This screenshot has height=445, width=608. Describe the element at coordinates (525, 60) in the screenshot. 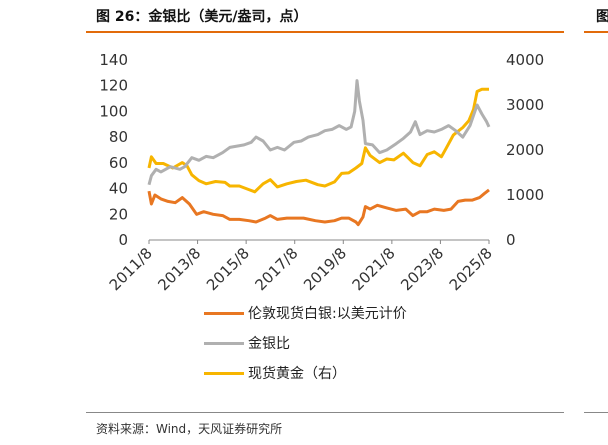

I see `y-right-tick-label: 4000` at that location.